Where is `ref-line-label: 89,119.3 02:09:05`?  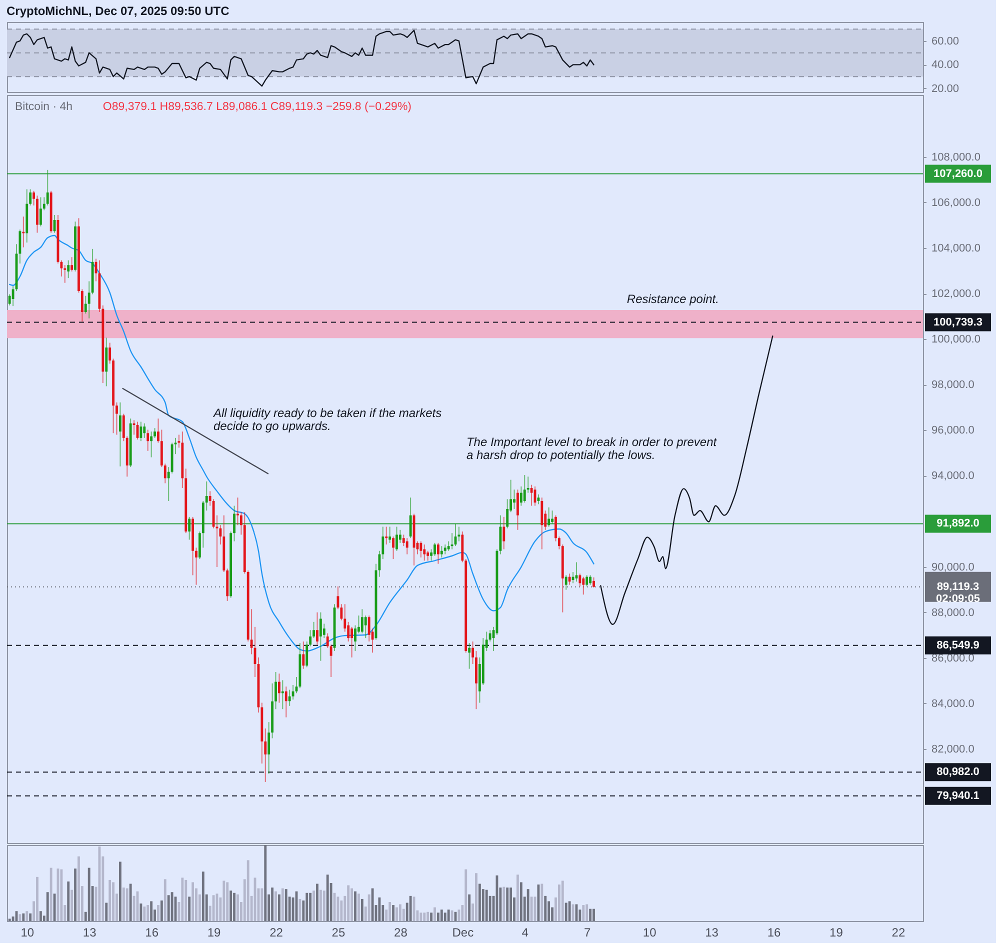
ref-line-label: 89,119.3 02:09:05 is located at coordinates (958, 592).